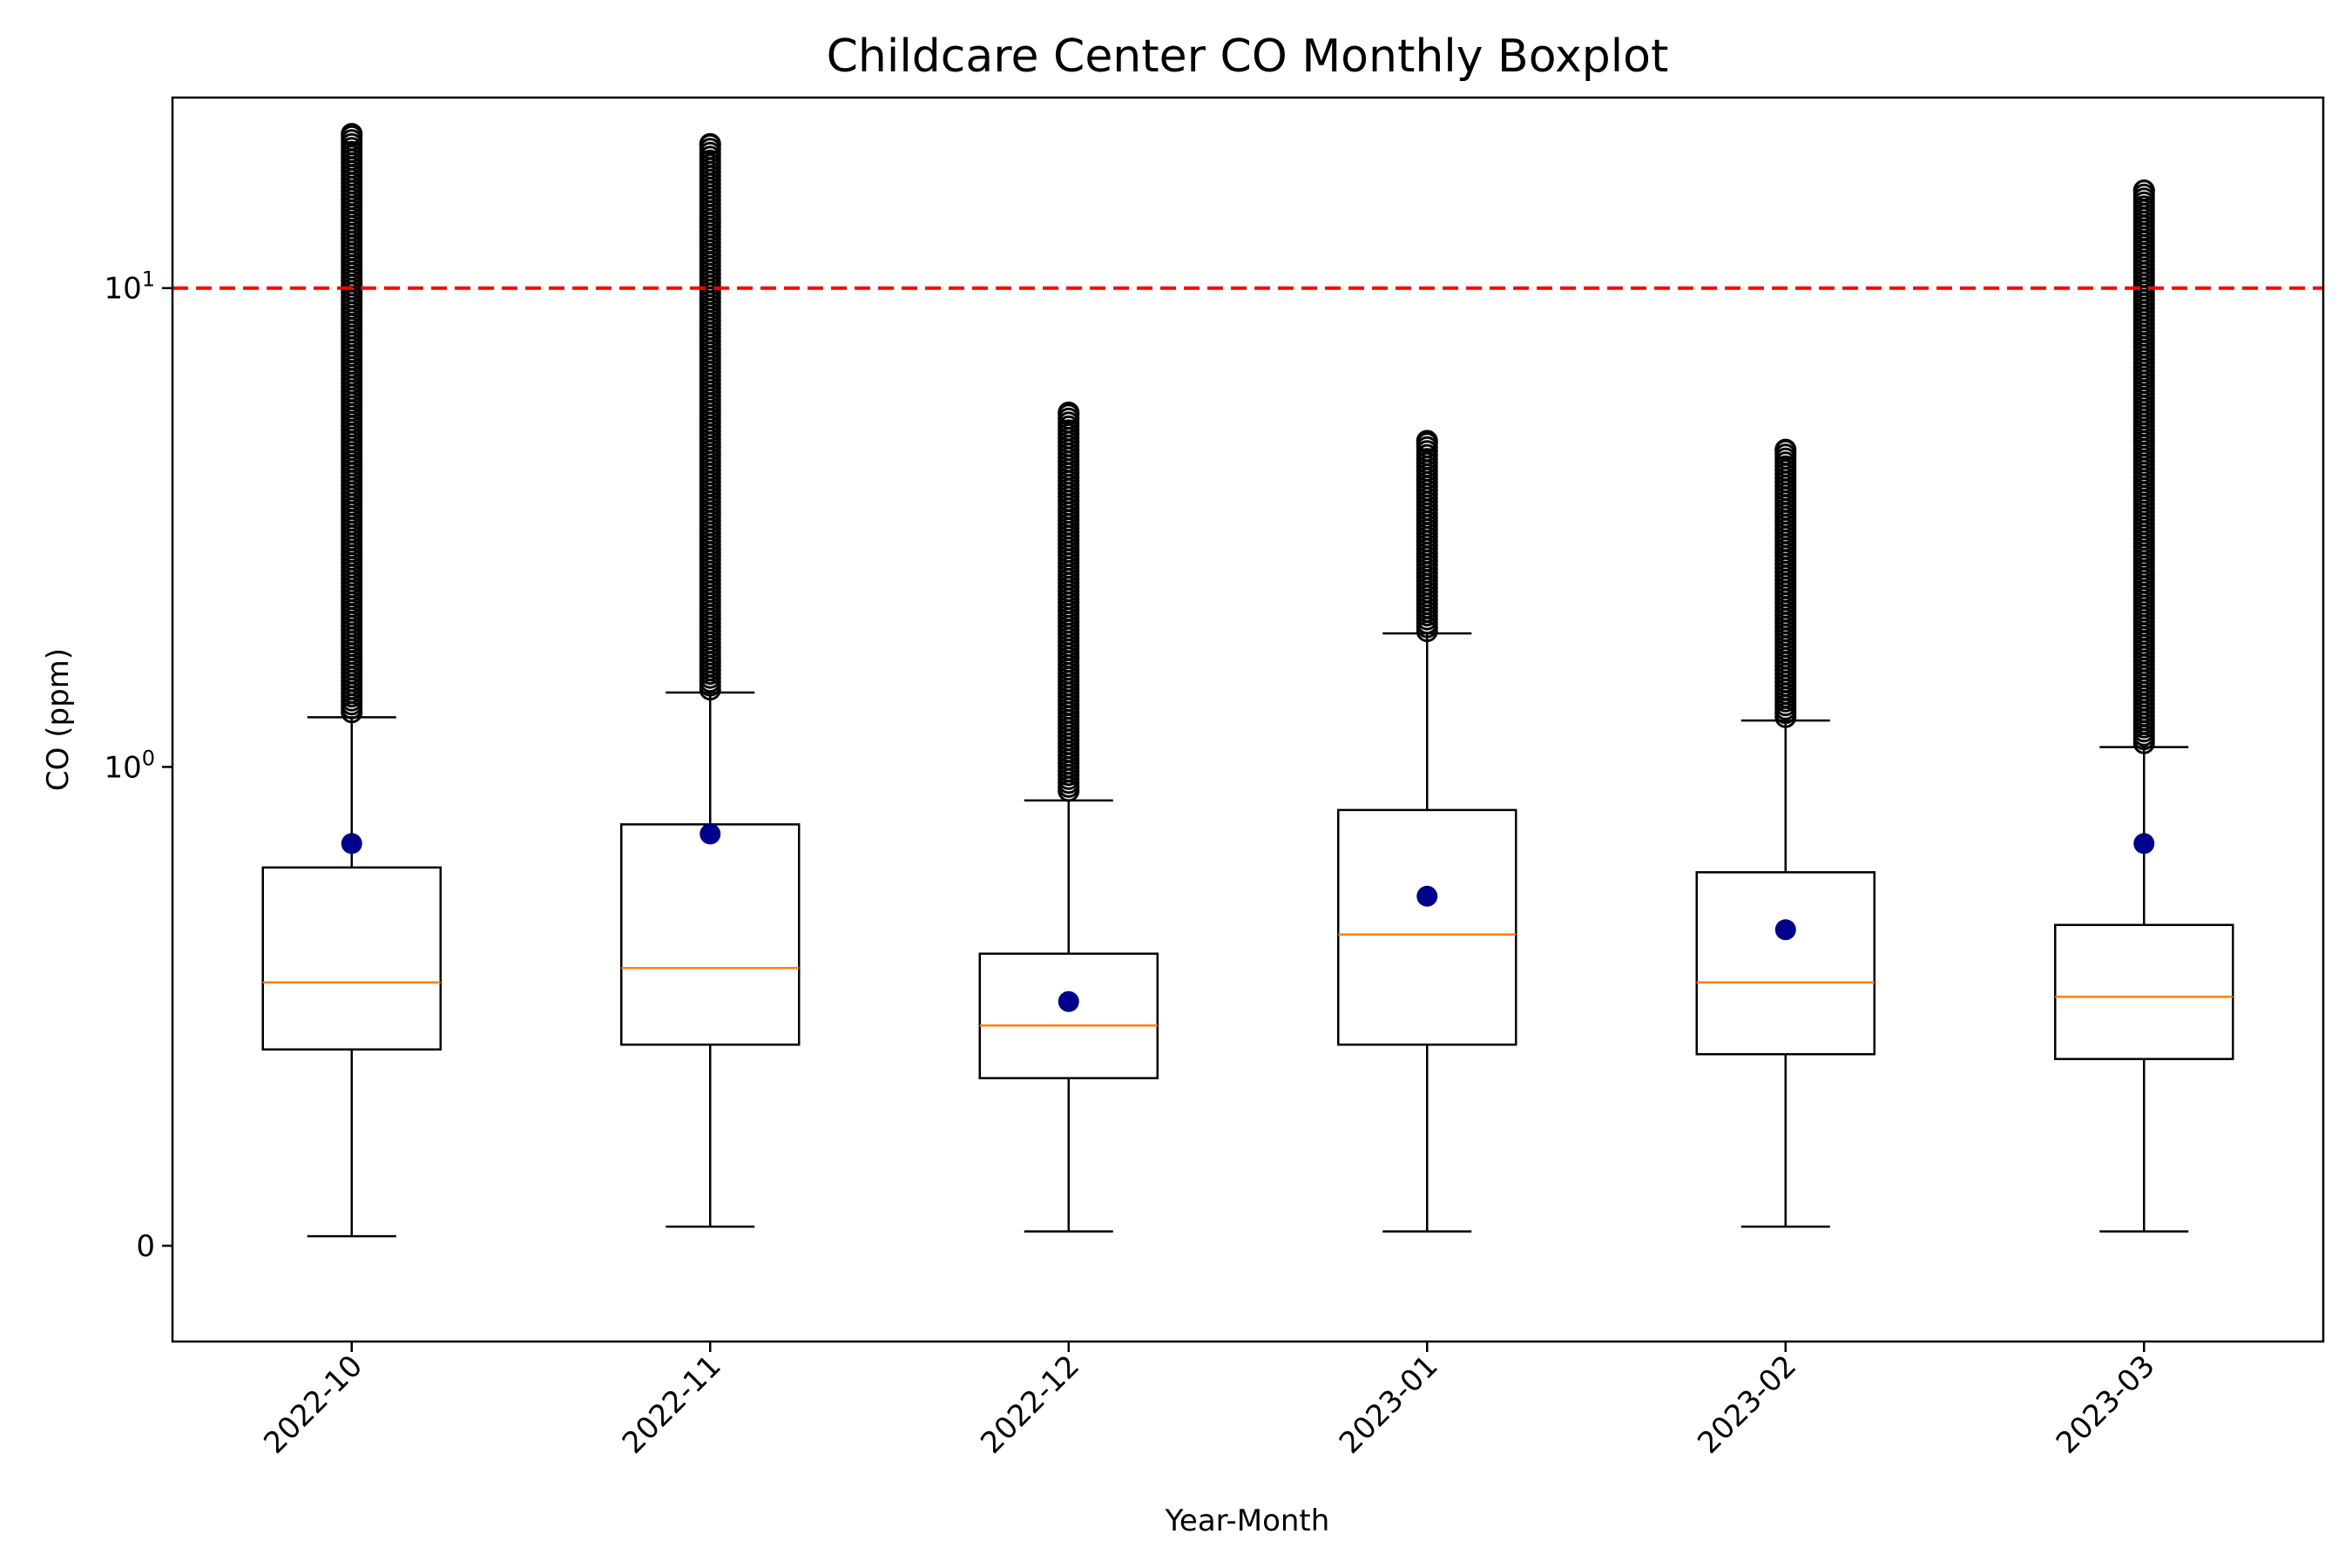  I want to click on x-tick-label: 2022-11, so click(672, 1404).